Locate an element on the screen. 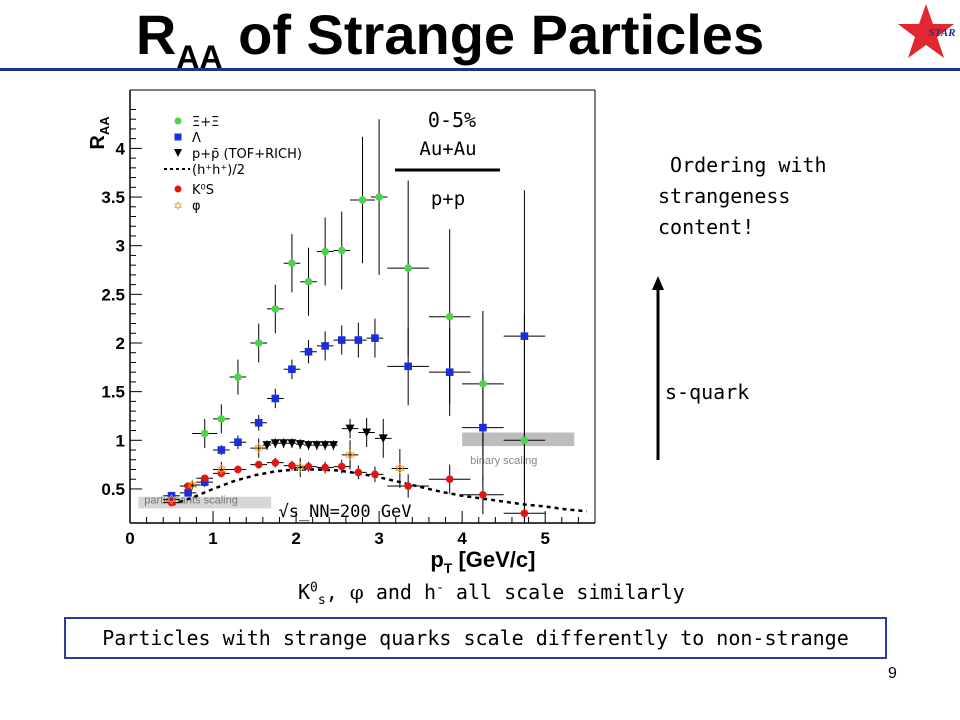  phi-symbol: φ is located at coordinates (356, 592).